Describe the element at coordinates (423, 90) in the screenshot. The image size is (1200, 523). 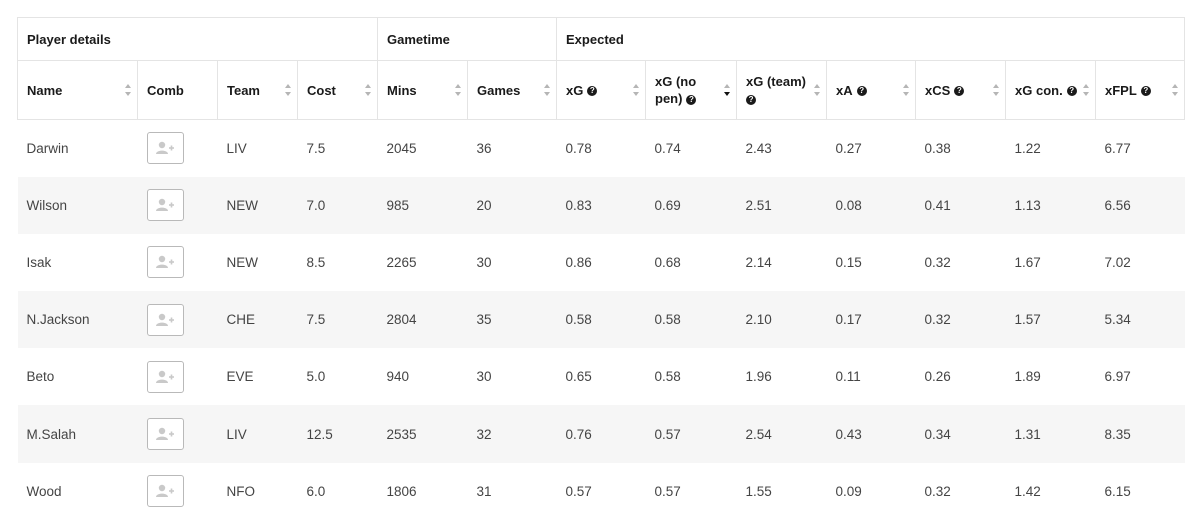
I see `col-header-mins: Mins` at that location.